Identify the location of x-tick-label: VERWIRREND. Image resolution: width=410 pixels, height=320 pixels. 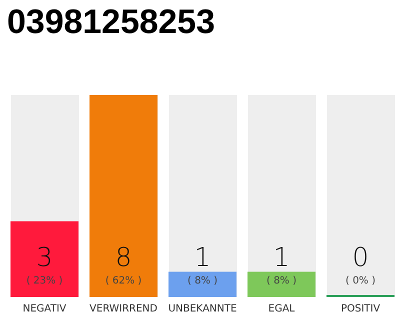
(124, 309).